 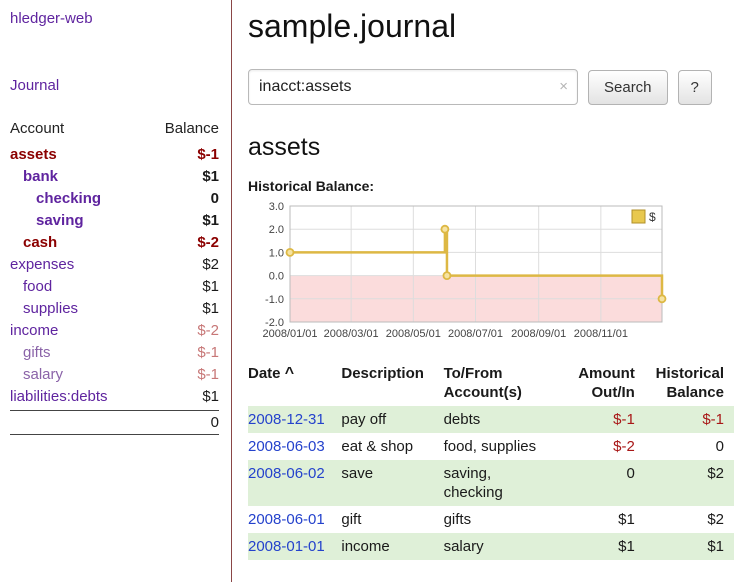 What do you see at coordinates (457, 519) in the screenshot?
I see `transaction-accounts: gifts` at bounding box center [457, 519].